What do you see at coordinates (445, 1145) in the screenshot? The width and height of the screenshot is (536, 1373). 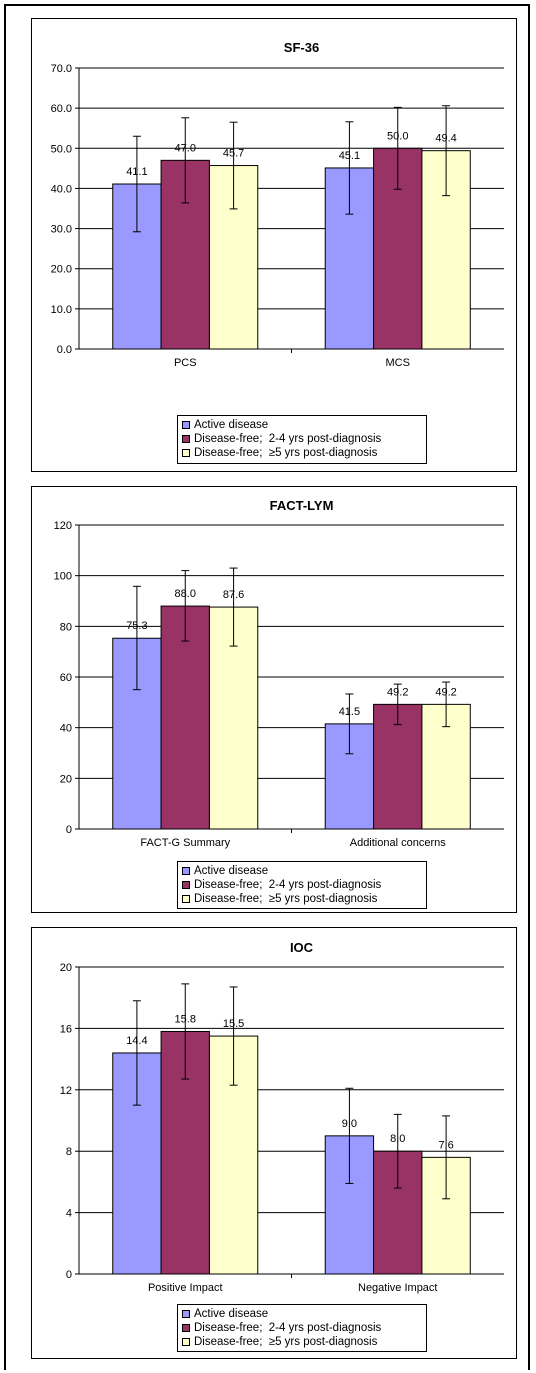 I see `data-label: 7.6` at bounding box center [445, 1145].